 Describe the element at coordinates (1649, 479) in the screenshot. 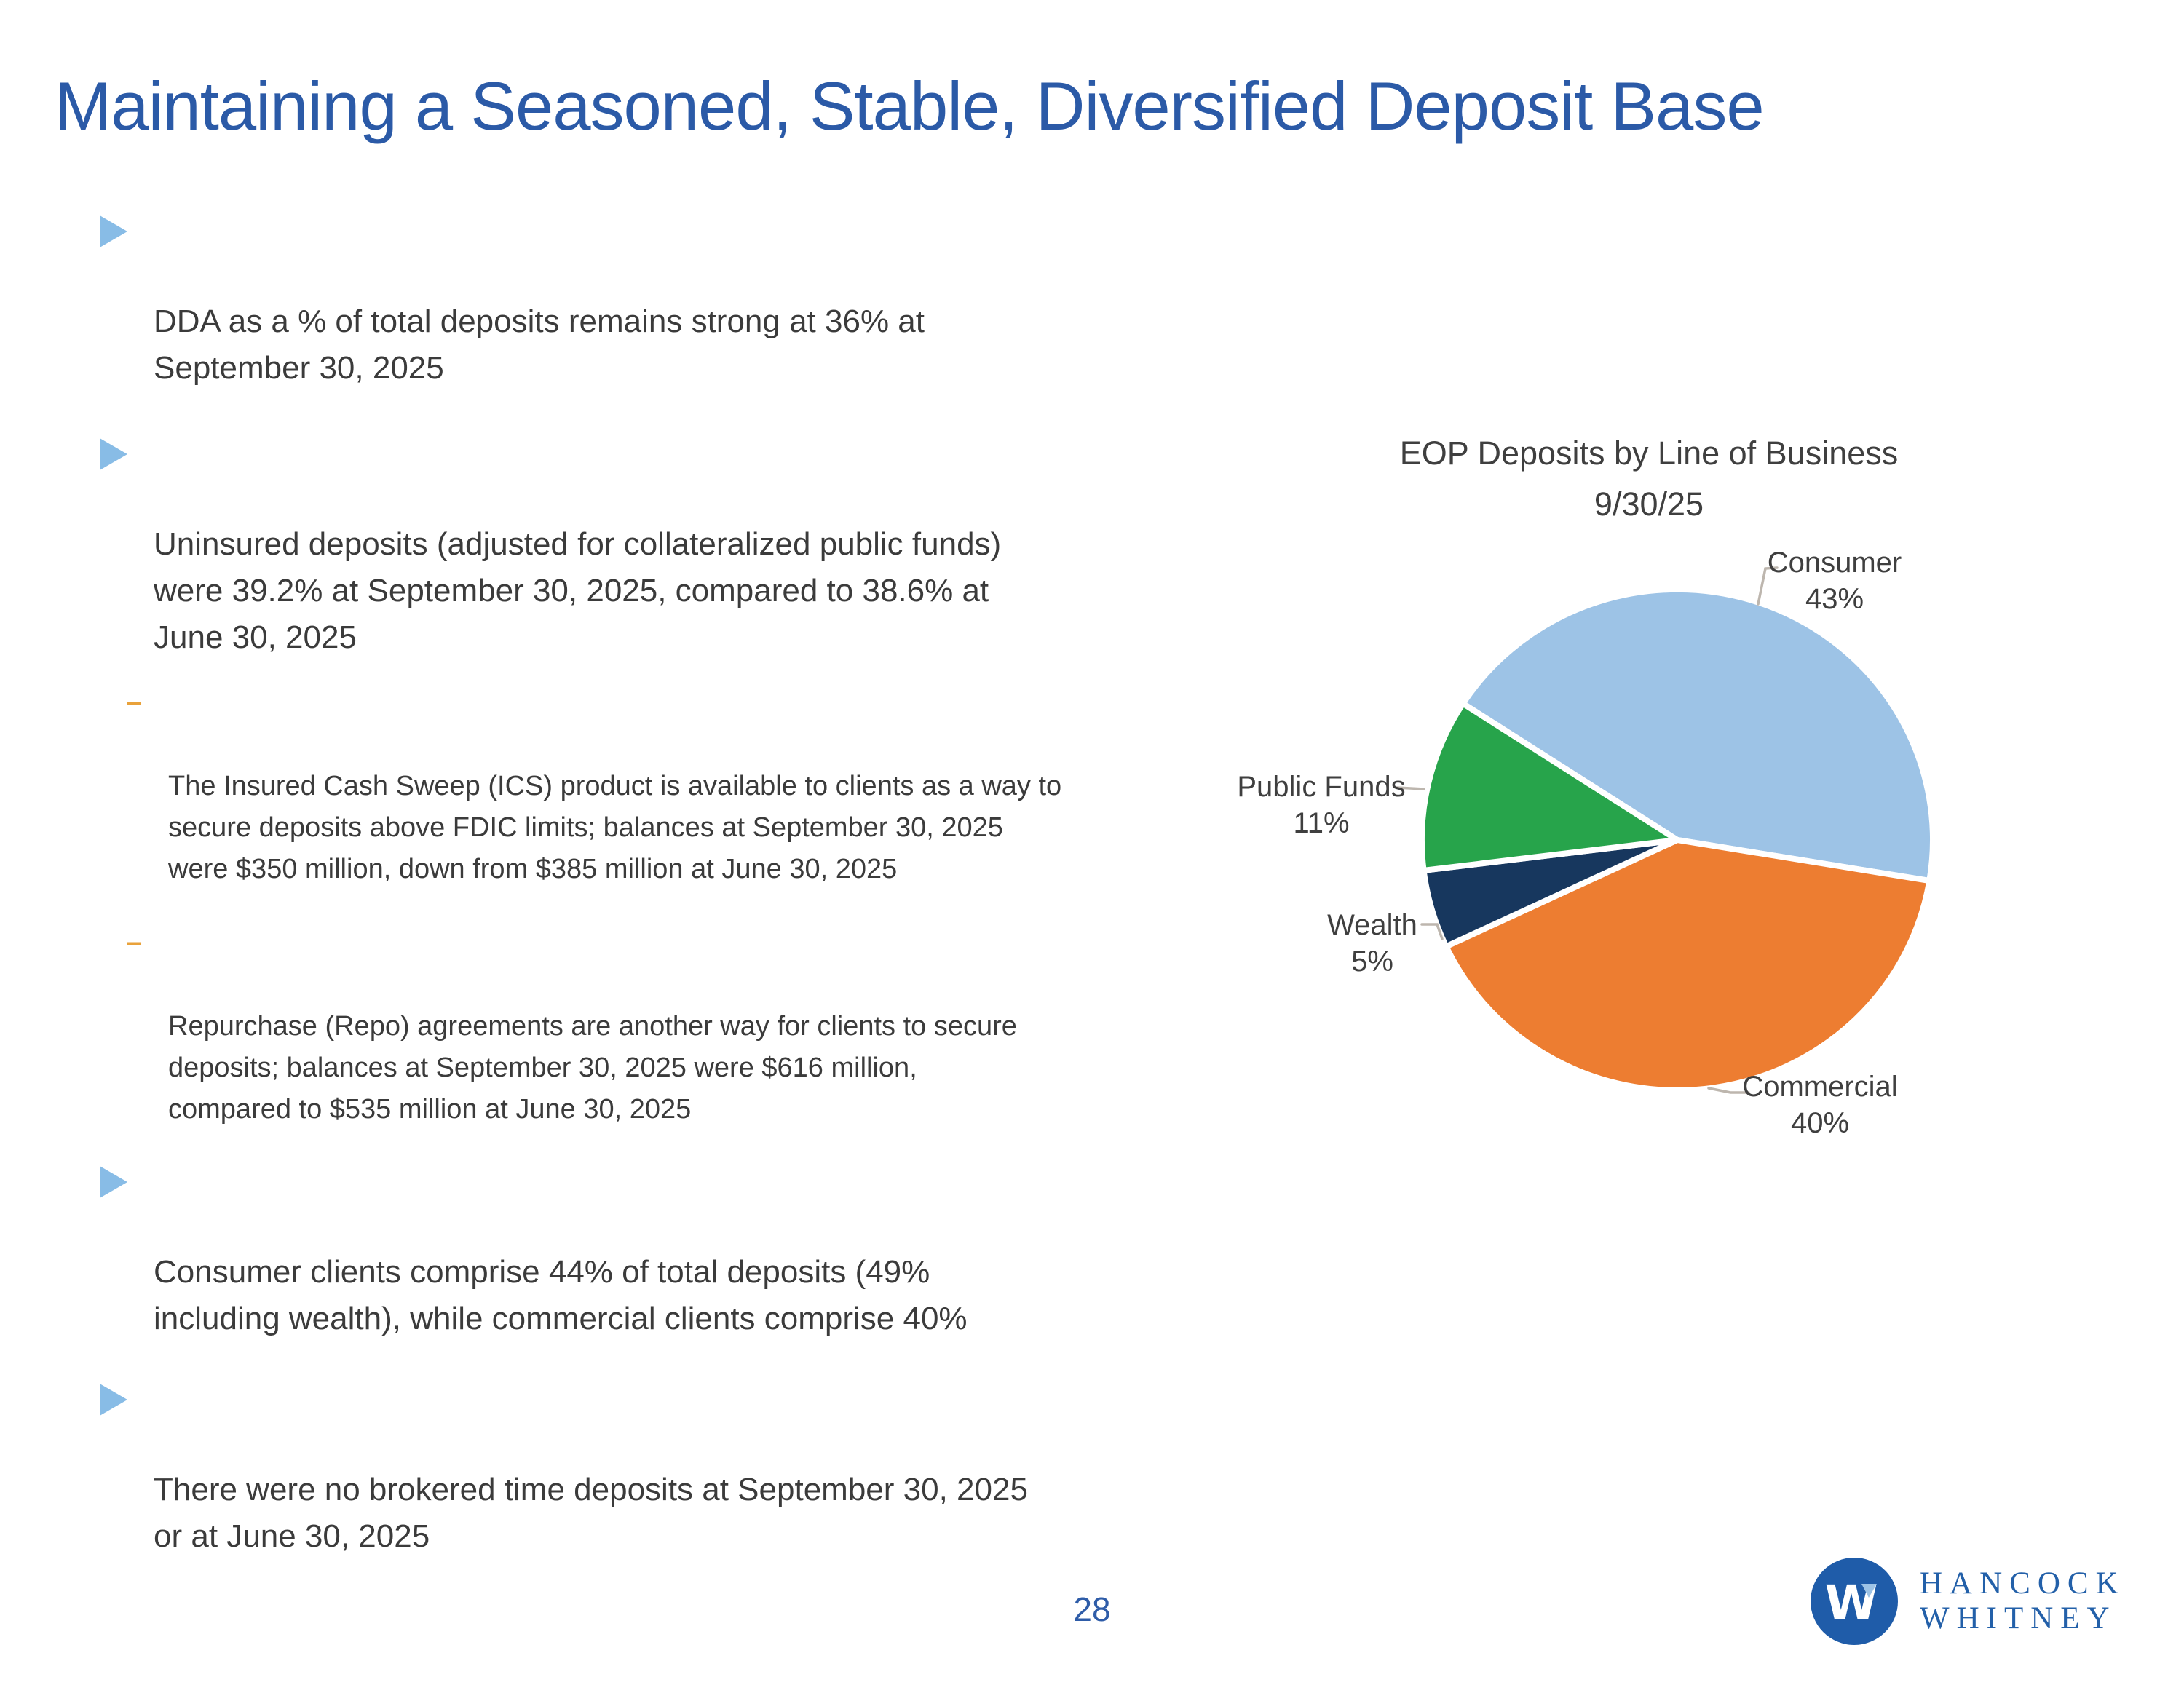

I see `chart-title: EOP Deposits by Line of Business 9/30/25` at that location.